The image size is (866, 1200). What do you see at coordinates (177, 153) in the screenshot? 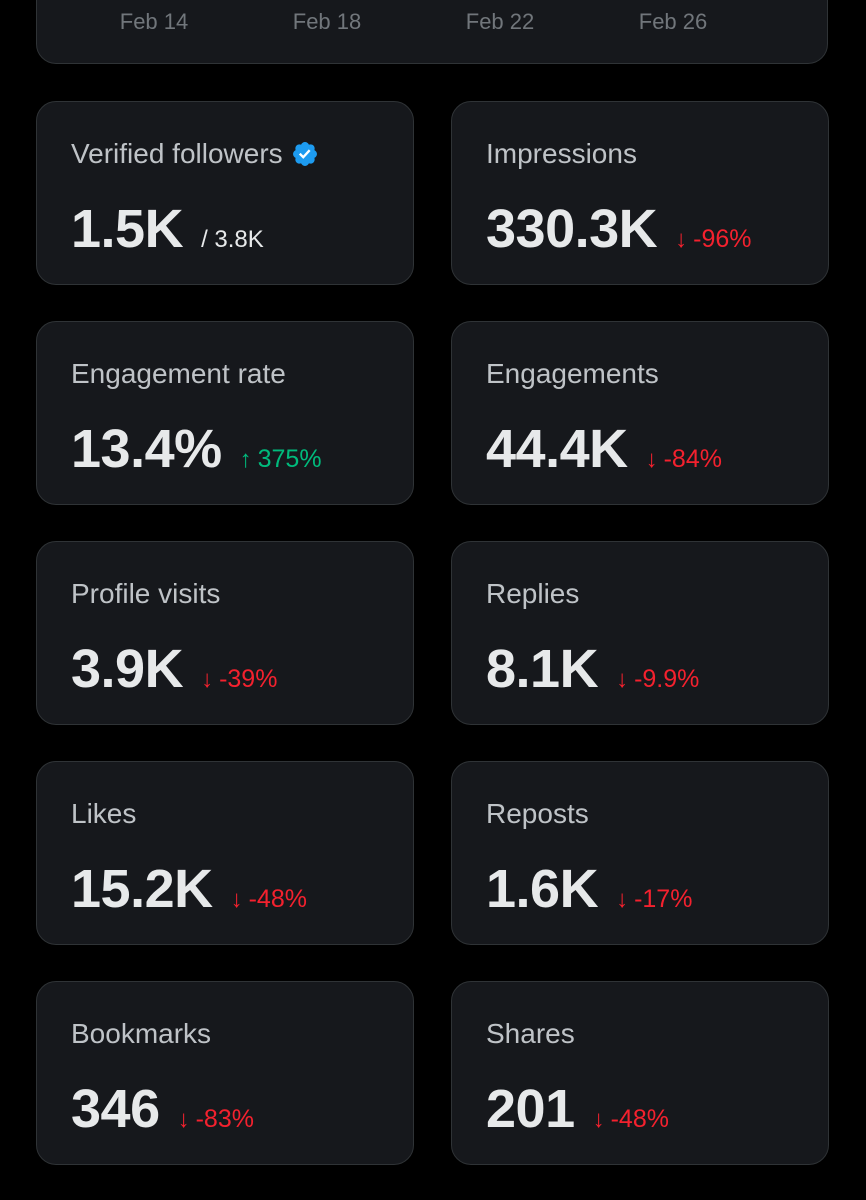
I see `metric-label: Verified followers` at bounding box center [177, 153].